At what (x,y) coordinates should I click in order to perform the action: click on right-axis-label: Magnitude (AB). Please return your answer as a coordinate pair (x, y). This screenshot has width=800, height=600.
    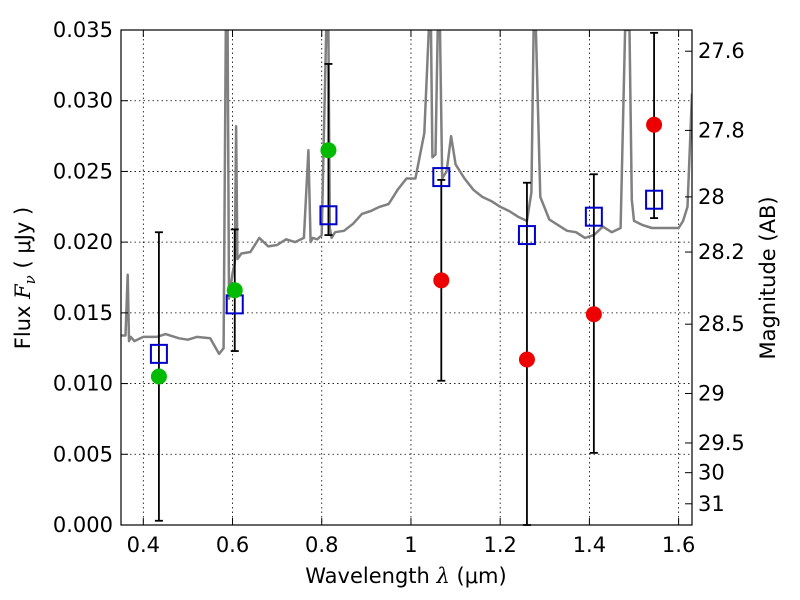
    Looking at the image, I should click on (768, 277).